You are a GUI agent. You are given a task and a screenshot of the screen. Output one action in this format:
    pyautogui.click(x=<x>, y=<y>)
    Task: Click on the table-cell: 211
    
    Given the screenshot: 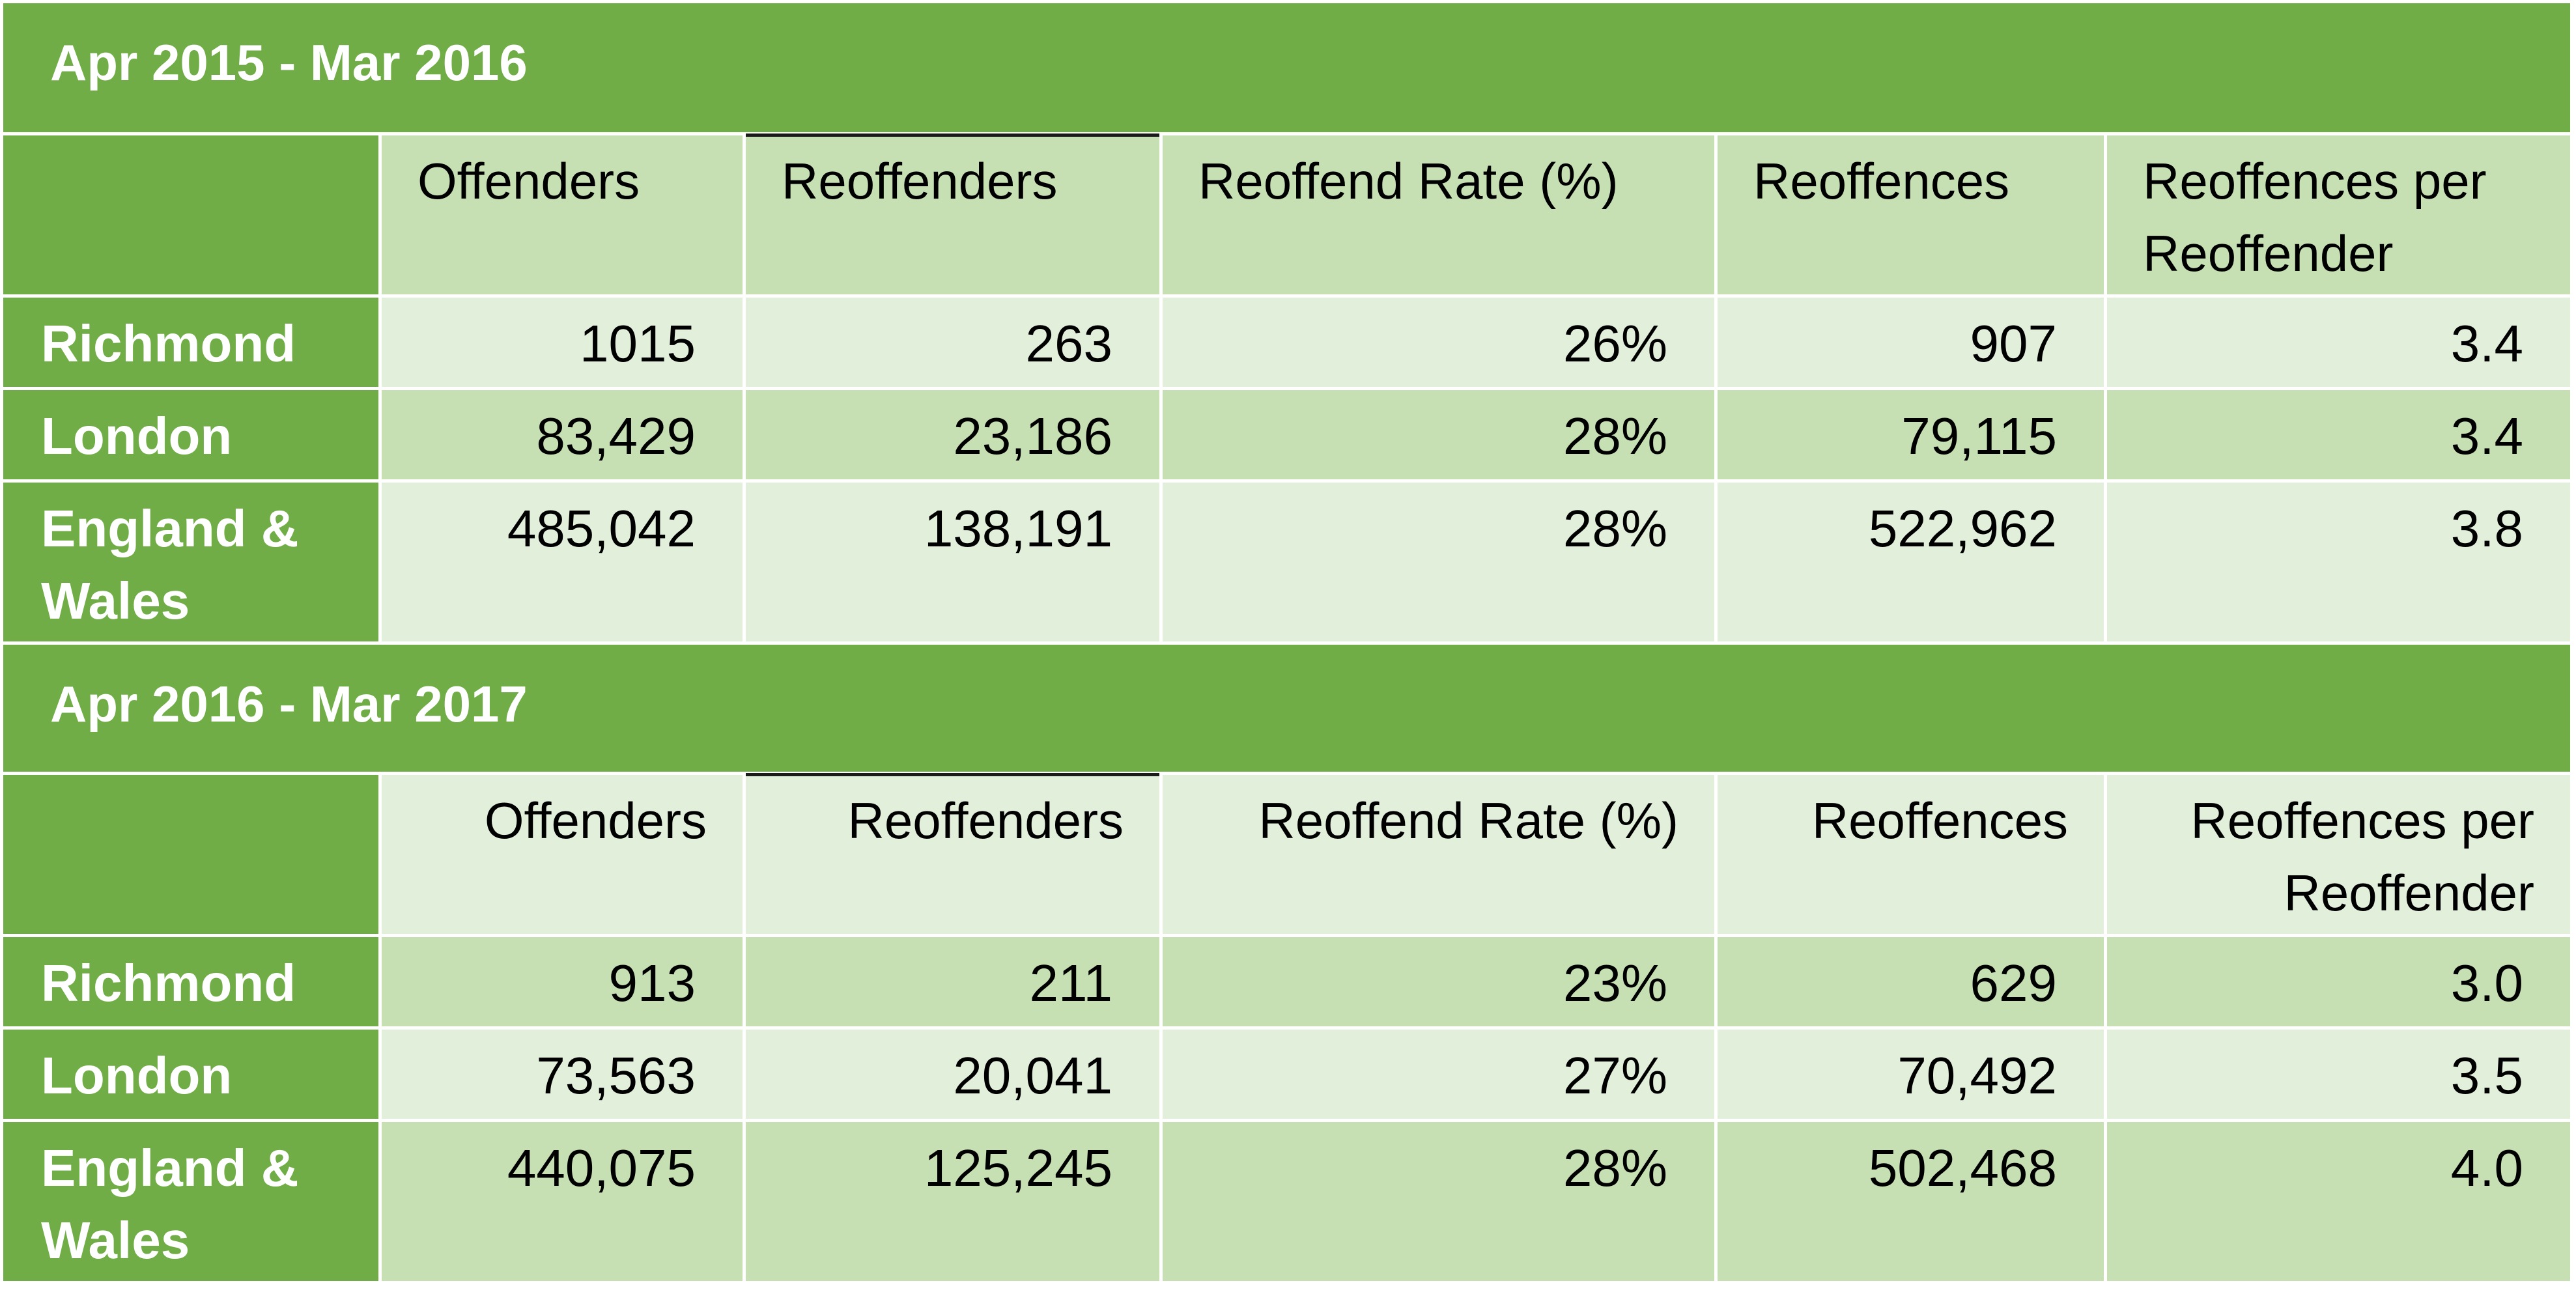 What is the action you would take?
    pyautogui.click(x=952, y=981)
    